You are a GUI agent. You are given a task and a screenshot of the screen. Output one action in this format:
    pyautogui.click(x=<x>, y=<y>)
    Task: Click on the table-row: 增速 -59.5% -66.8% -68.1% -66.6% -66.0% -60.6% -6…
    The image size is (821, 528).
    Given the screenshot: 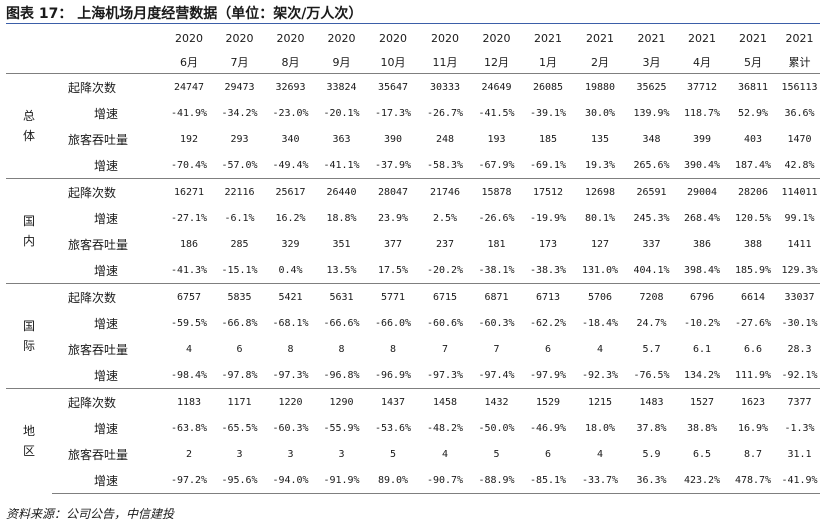 What is the action you would take?
    pyautogui.click(x=413, y=323)
    